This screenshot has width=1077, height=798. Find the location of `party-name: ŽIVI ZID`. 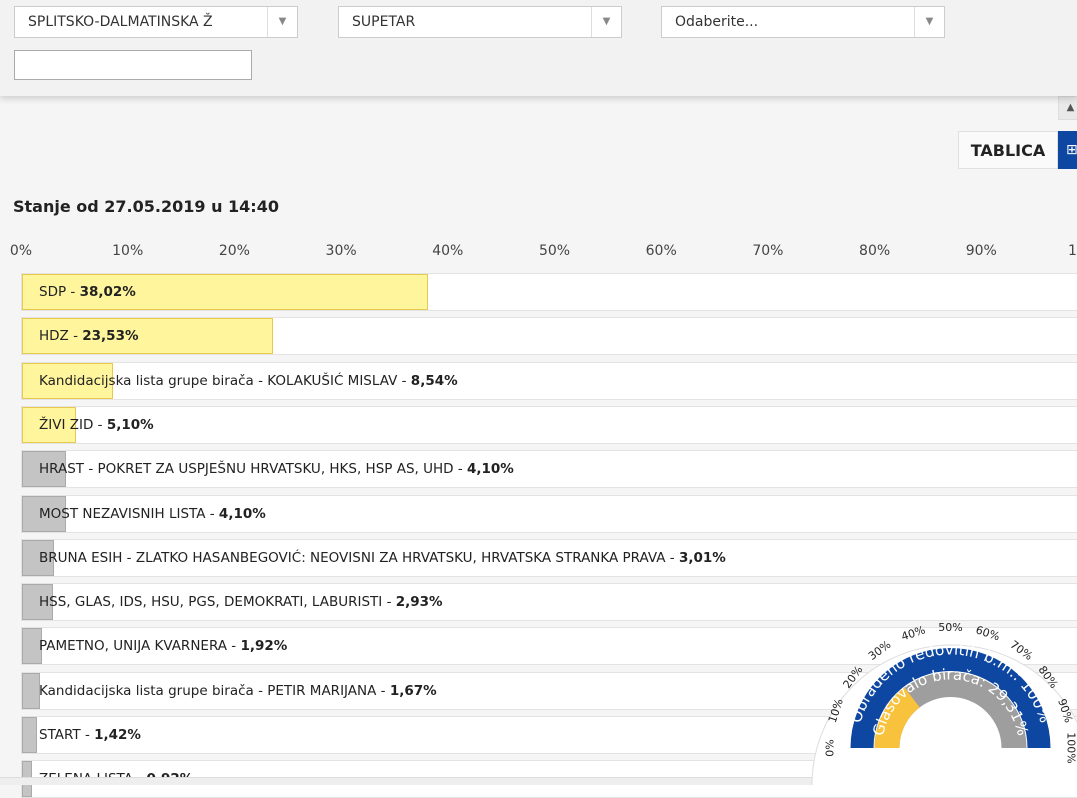

party-name: ŽIVI ZID is located at coordinates (66, 425).